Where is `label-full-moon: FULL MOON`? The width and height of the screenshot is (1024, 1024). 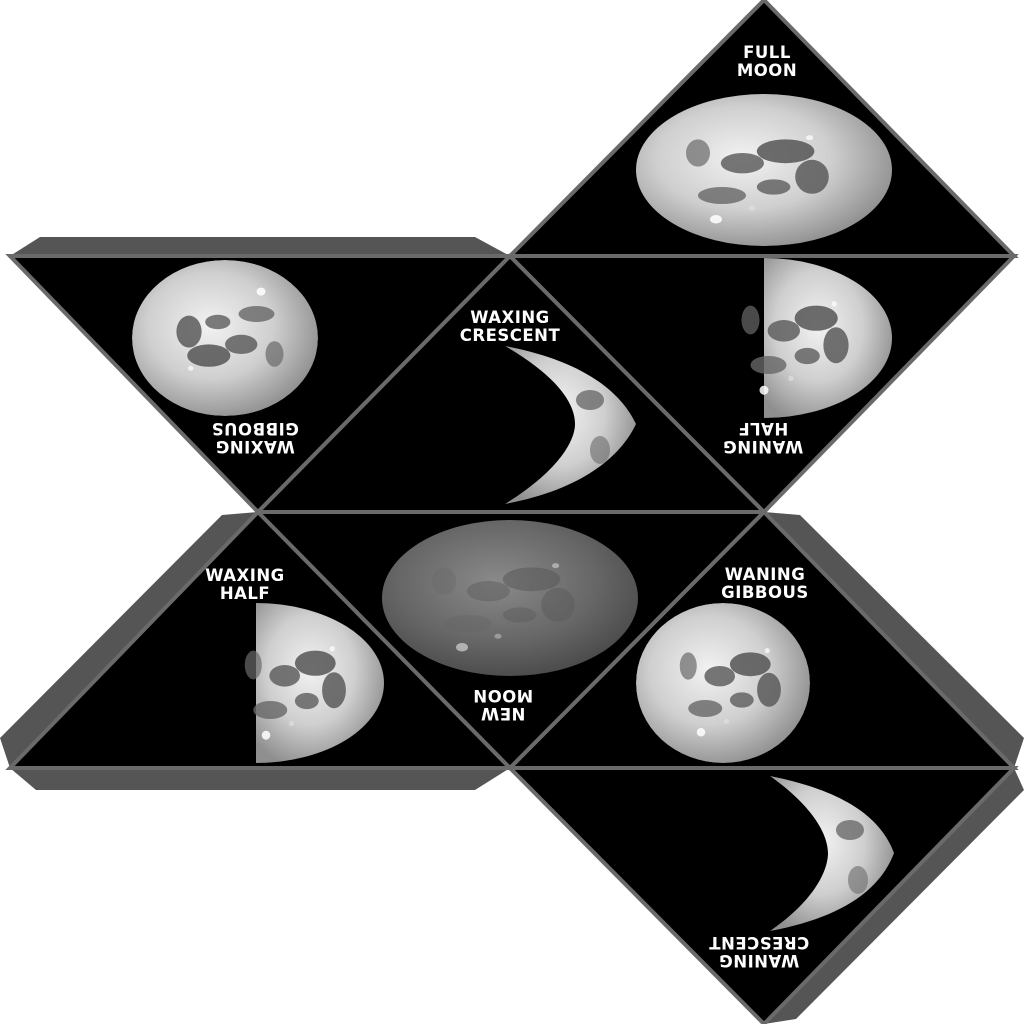 label-full-moon: FULL MOON is located at coordinates (767, 62).